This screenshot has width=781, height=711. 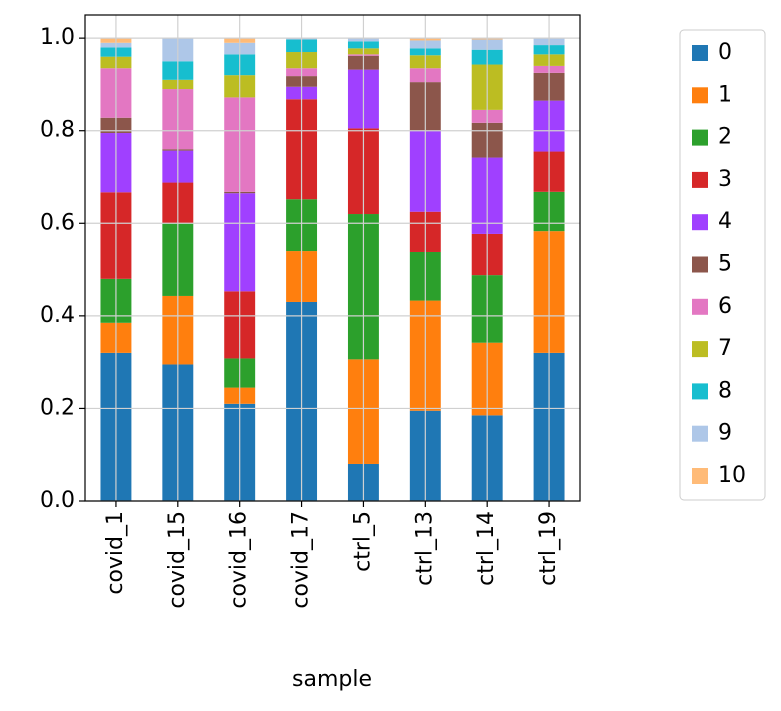 What do you see at coordinates (732, 475) in the screenshot?
I see `legend-label: 10` at bounding box center [732, 475].